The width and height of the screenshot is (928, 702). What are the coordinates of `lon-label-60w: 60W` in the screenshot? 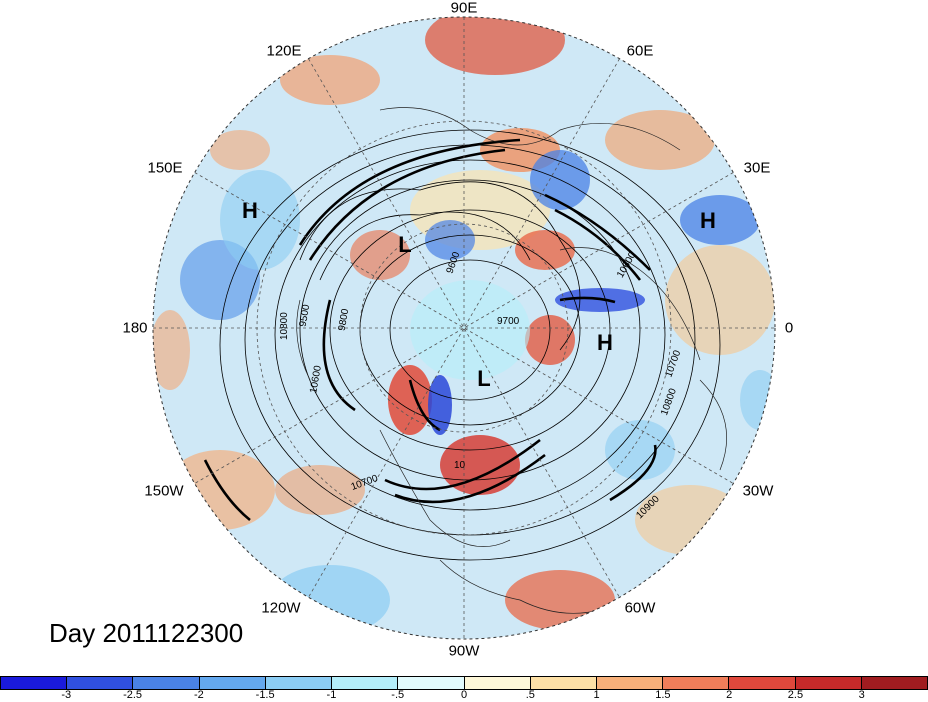 It's located at (640, 608).